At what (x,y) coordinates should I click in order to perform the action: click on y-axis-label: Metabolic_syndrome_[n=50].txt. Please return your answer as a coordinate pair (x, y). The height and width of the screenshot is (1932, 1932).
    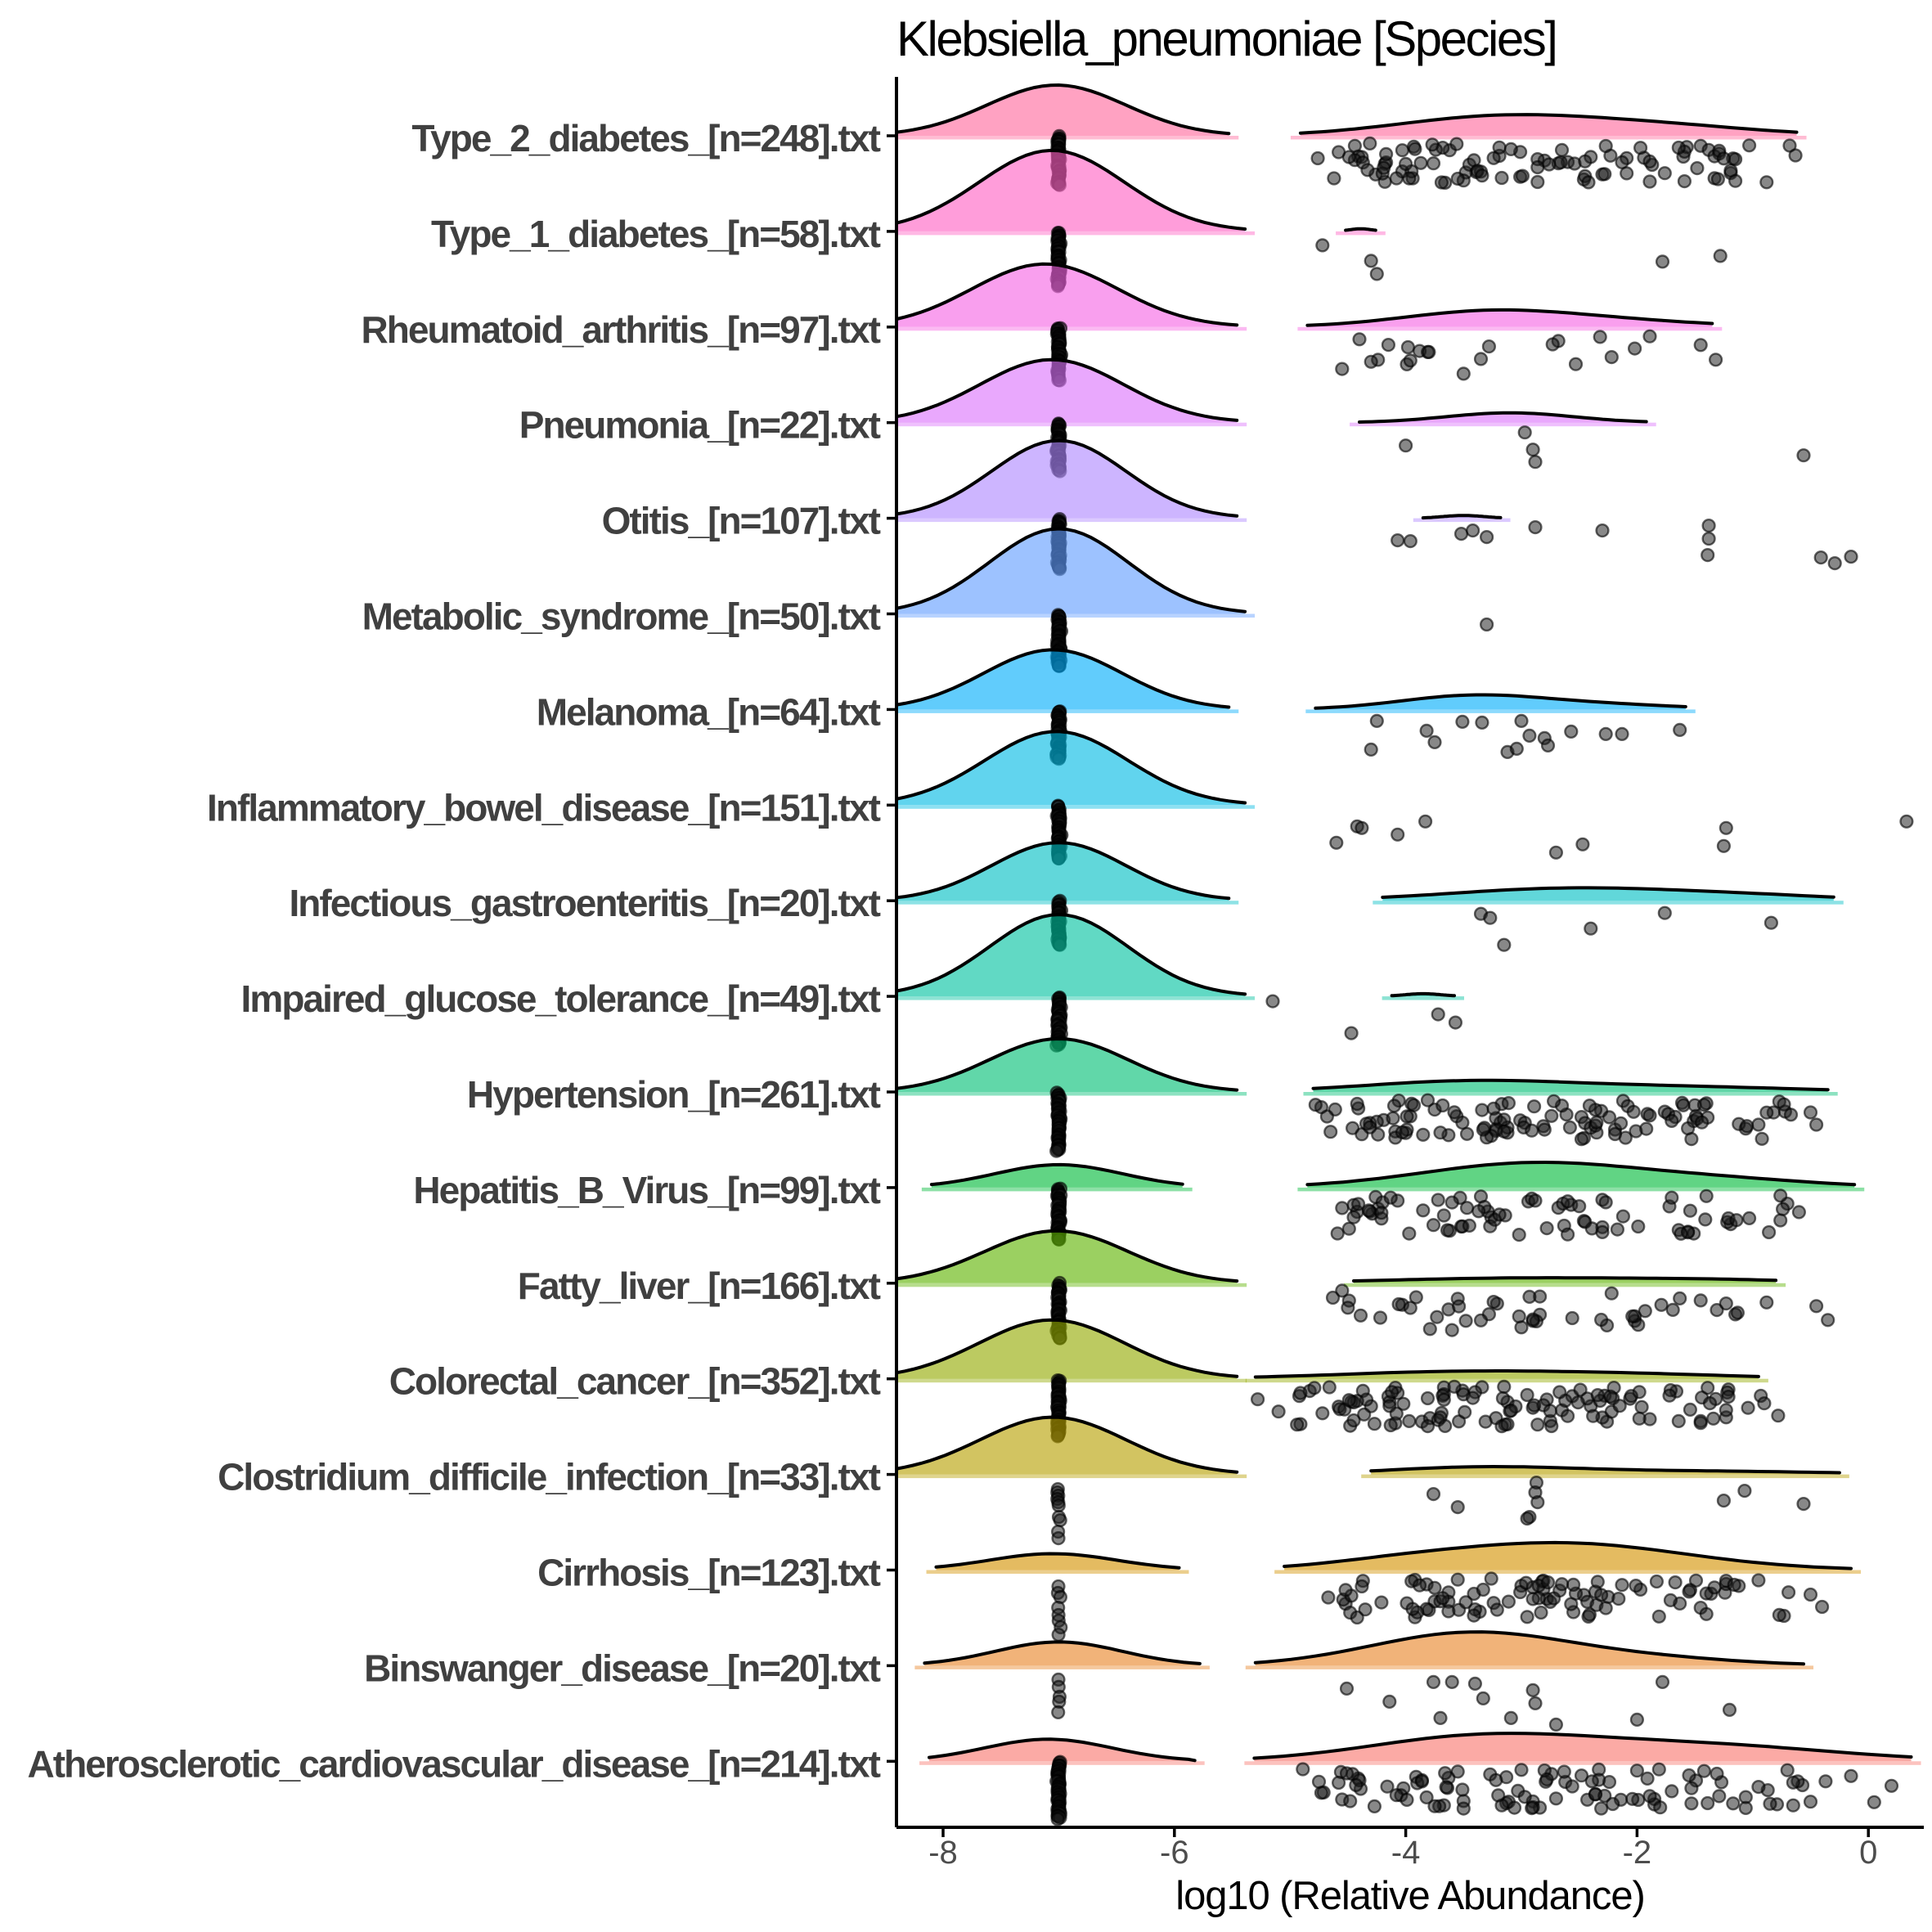
    Looking at the image, I should click on (621, 616).